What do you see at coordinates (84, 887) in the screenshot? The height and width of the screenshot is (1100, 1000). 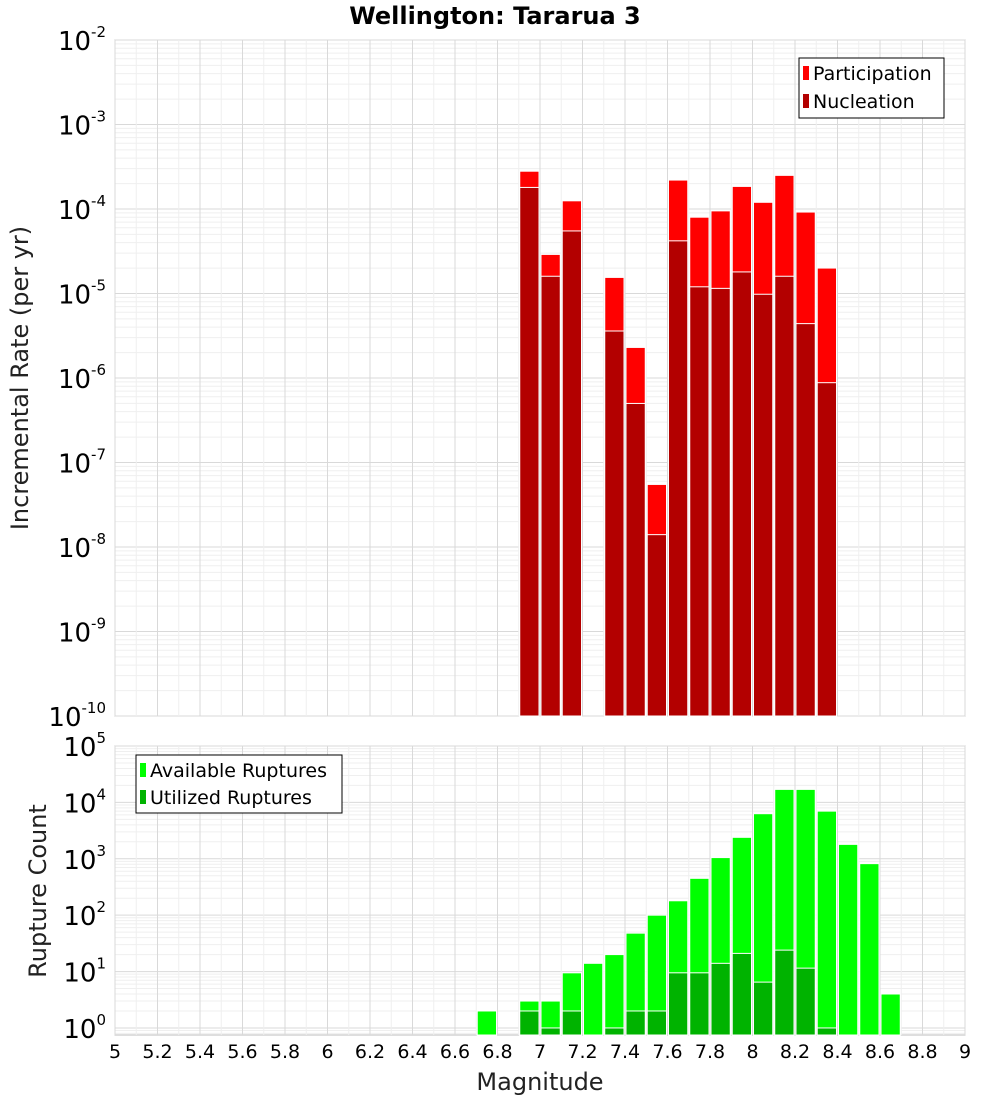 I see `bottom-y-ticks: 10⁵ 10⁴ 10³ 10² 10¹ 10⁰` at bounding box center [84, 887].